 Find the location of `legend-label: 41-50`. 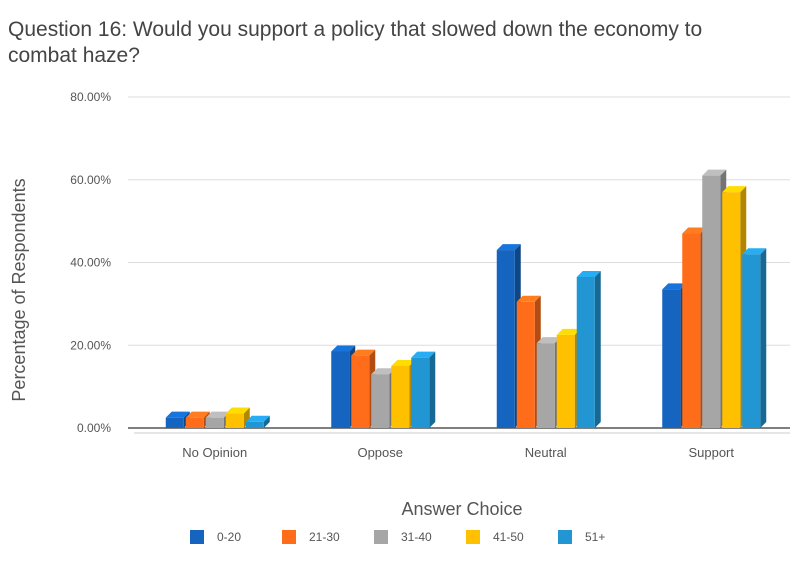

legend-label: 41-50 is located at coordinates (508, 537).